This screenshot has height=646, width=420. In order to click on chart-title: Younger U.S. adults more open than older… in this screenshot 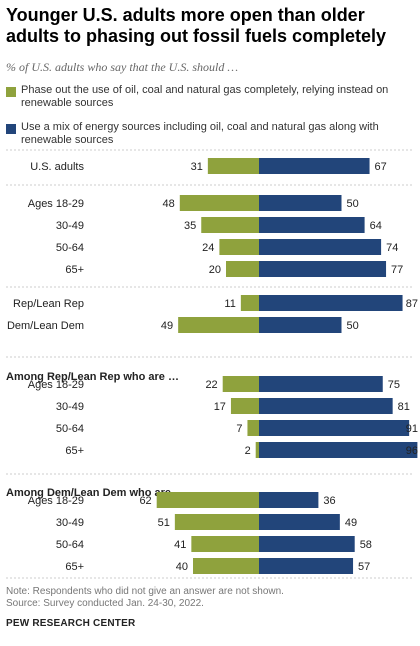, I will do `click(196, 25)`.